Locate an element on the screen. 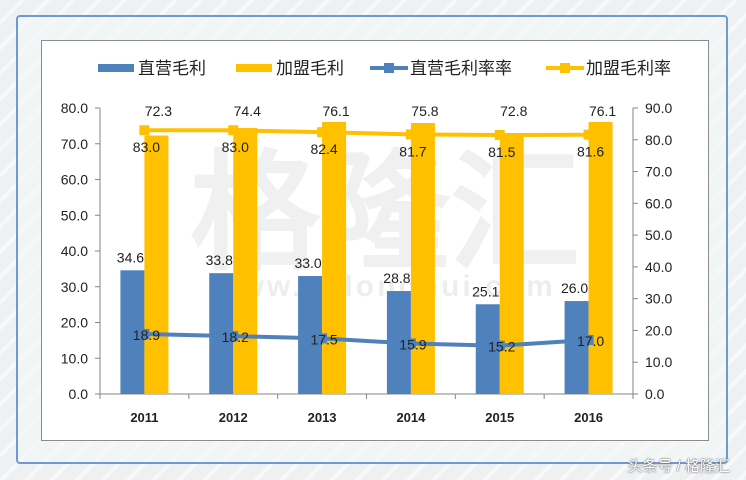 The height and width of the screenshot is (480, 746). line-data-label: 18.2 is located at coordinates (235, 337).